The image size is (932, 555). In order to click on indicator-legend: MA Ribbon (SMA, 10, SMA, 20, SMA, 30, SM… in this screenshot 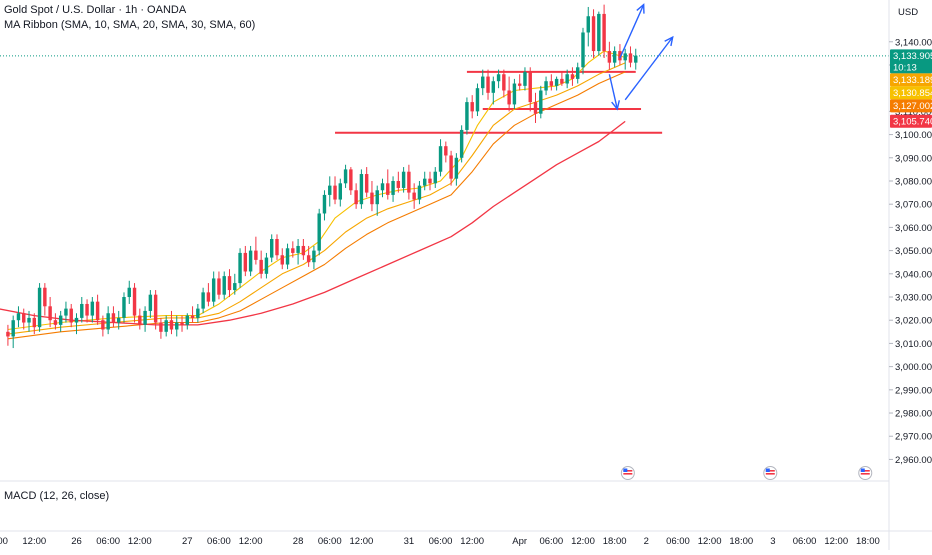, I will do `click(130, 25)`.